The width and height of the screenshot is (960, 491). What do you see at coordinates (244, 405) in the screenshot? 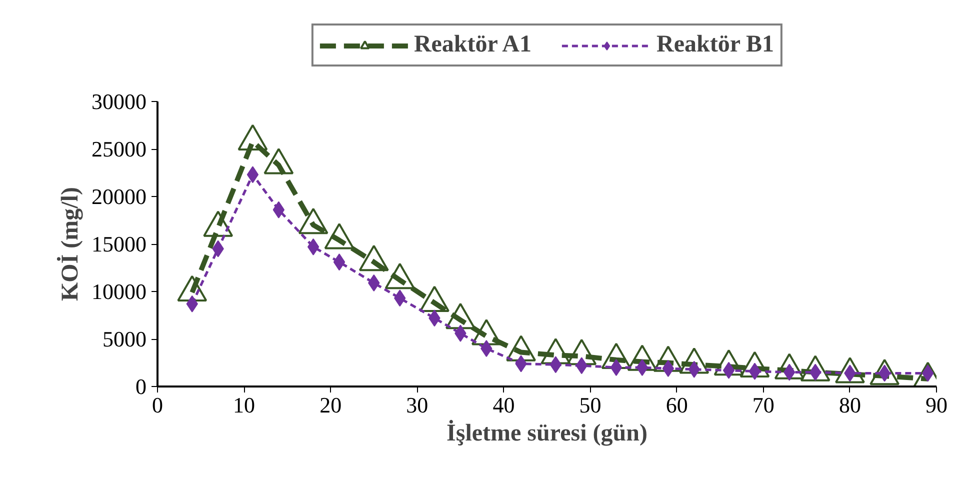
I see `x-tick-label: 10` at bounding box center [244, 405].